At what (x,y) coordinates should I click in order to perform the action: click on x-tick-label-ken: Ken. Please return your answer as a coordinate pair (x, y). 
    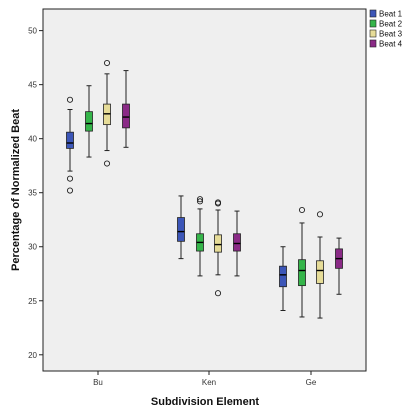
    Looking at the image, I should click on (209, 382).